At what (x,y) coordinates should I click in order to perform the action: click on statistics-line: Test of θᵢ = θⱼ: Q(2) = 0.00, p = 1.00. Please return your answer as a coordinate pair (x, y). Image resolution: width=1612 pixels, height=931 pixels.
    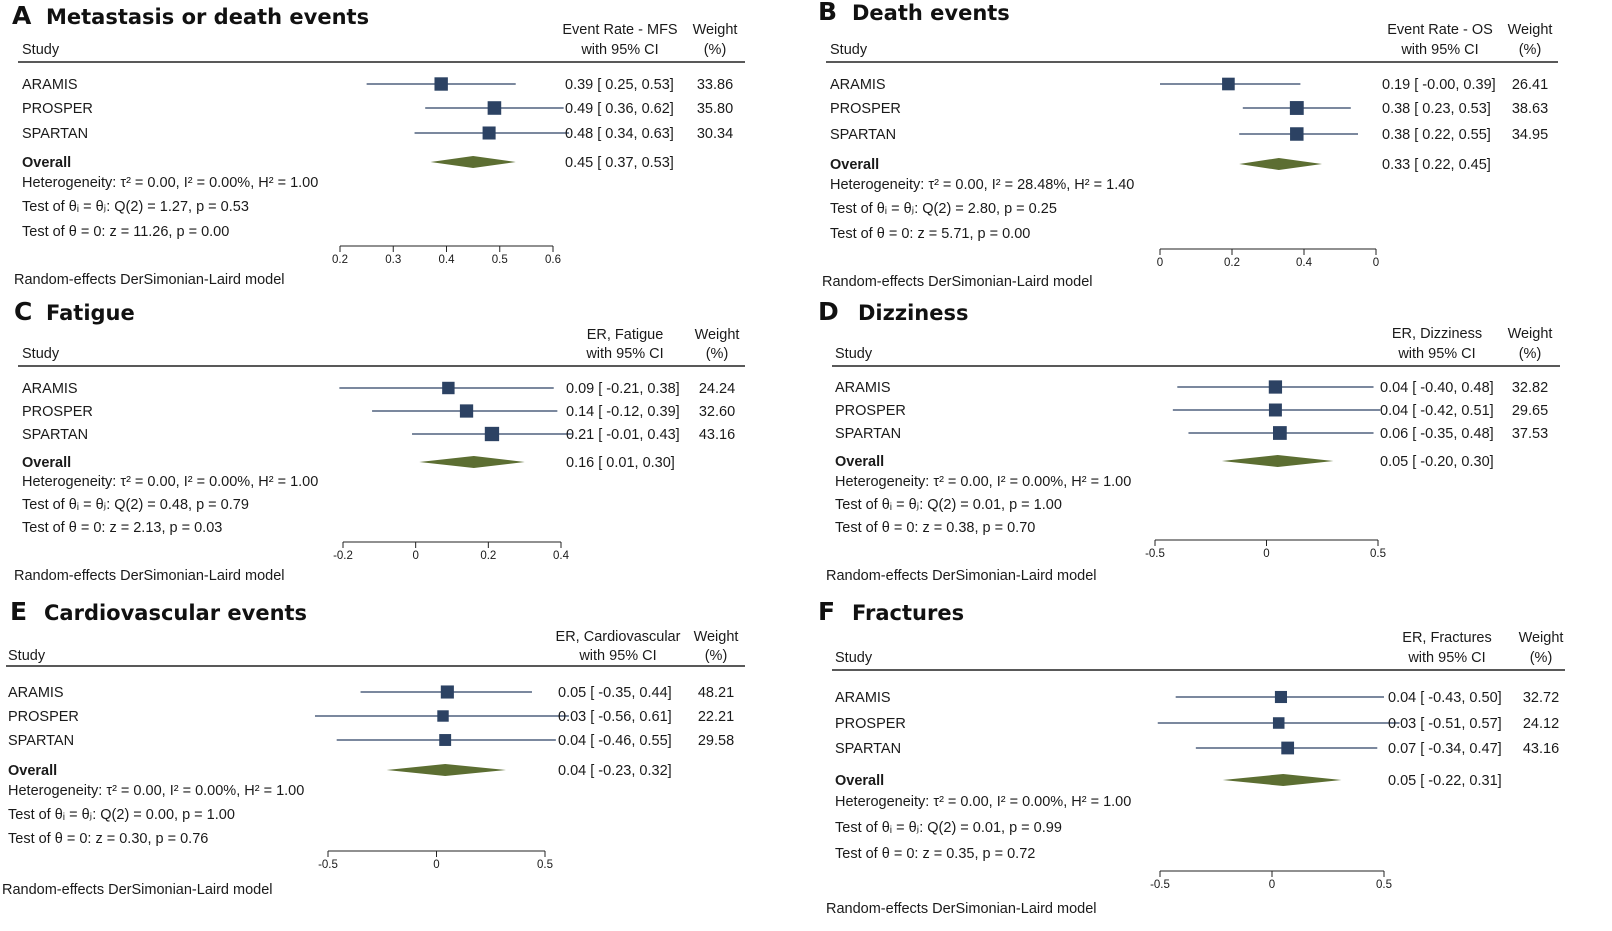
    Looking at the image, I should click on (121, 815).